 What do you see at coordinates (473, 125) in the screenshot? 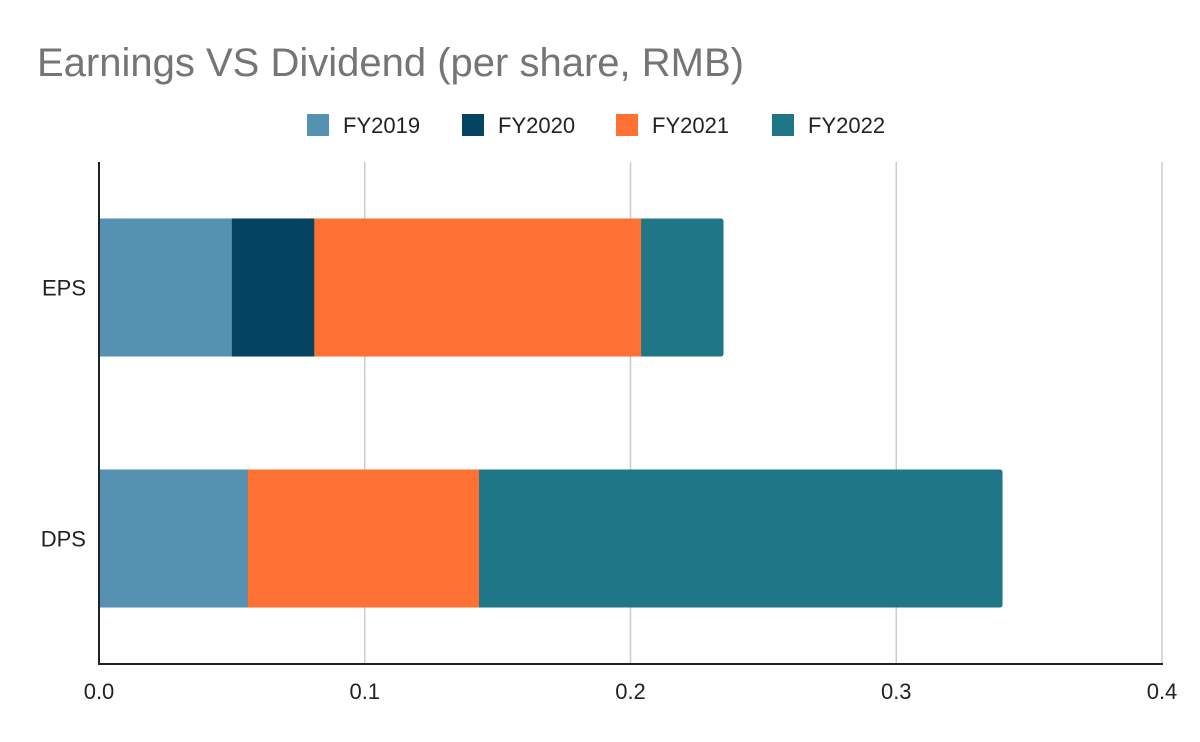
I see `legend-swatch-fy2020` at bounding box center [473, 125].